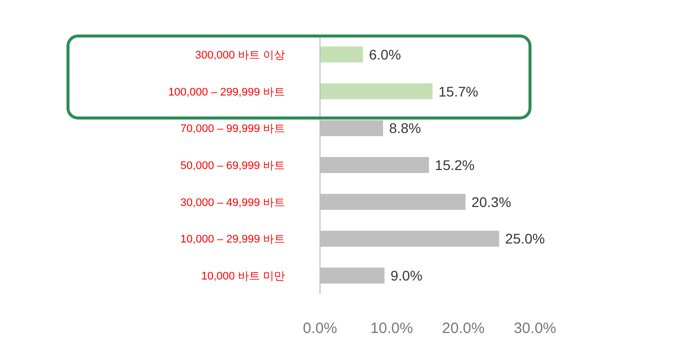  I want to click on data-label: 20.3%, so click(491, 202).